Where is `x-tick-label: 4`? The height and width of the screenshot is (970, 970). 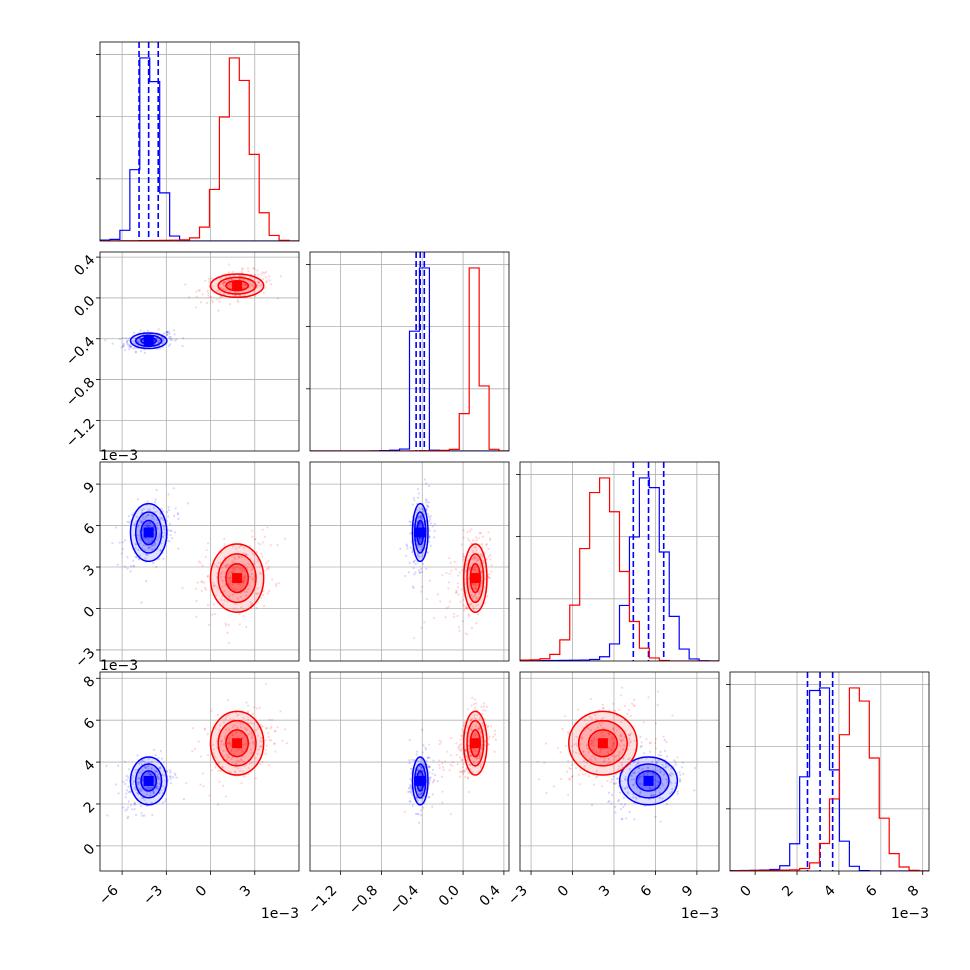 x-tick-label: 4 is located at coordinates (830, 891).